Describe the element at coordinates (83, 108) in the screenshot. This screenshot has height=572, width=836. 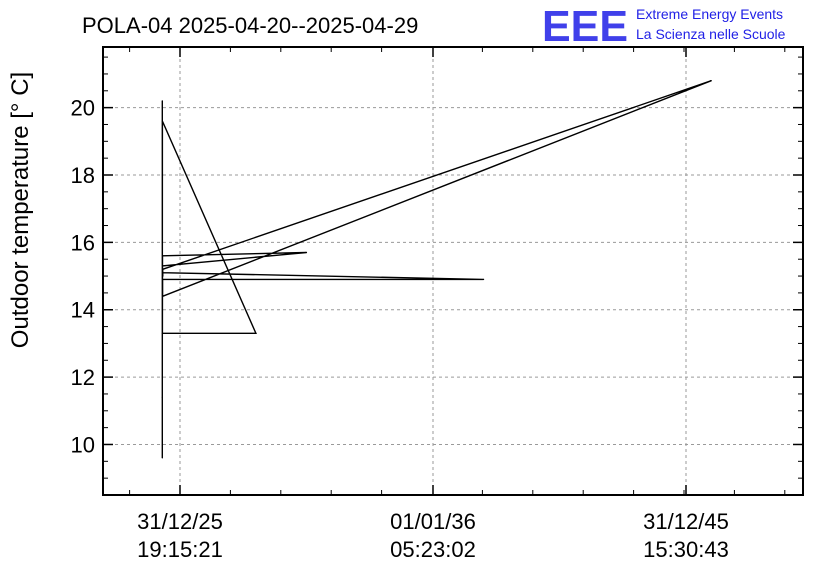
I see `y-tick-label: 20` at that location.